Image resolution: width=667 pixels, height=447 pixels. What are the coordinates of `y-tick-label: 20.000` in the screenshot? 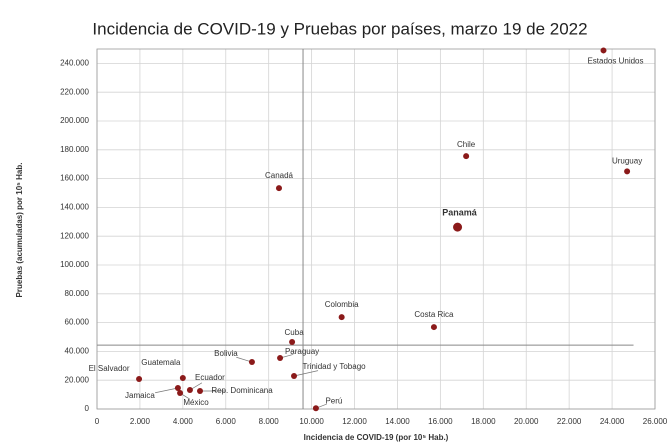 It's located at (77, 379).